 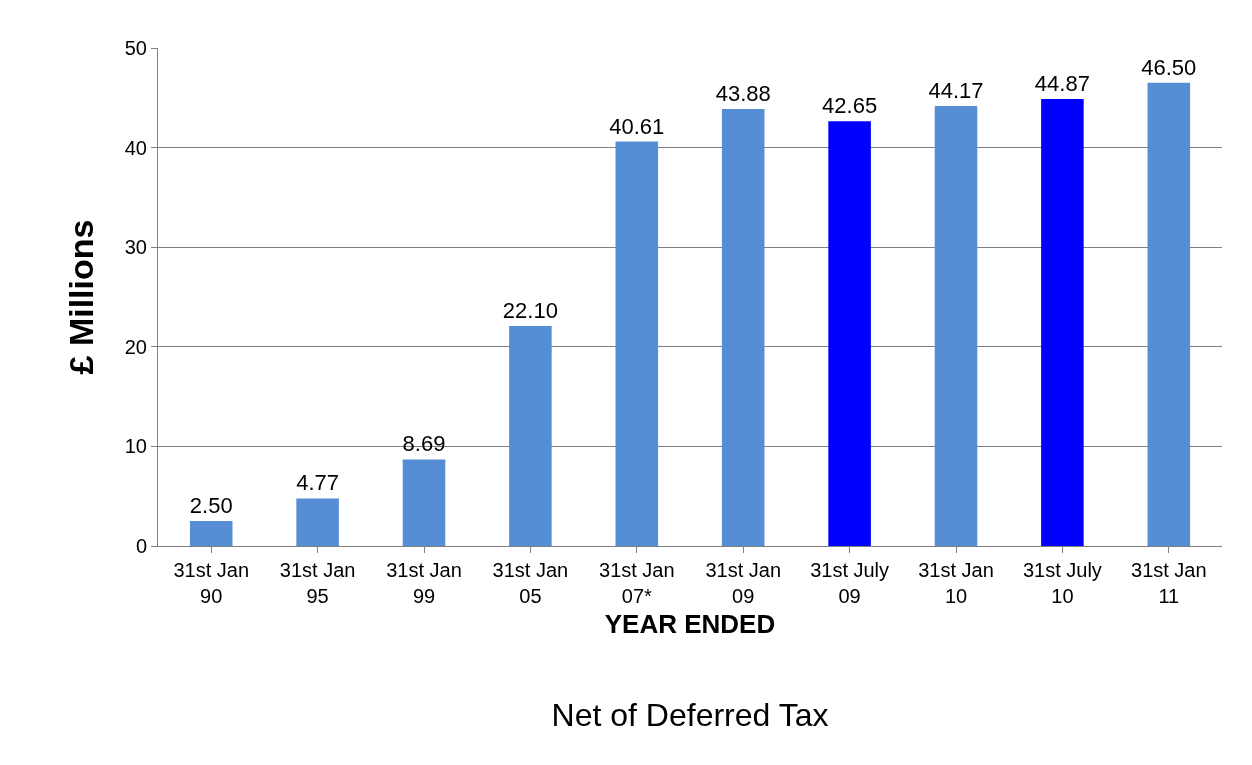 What do you see at coordinates (135, 446) in the screenshot?
I see `y-tick-label: 10` at bounding box center [135, 446].